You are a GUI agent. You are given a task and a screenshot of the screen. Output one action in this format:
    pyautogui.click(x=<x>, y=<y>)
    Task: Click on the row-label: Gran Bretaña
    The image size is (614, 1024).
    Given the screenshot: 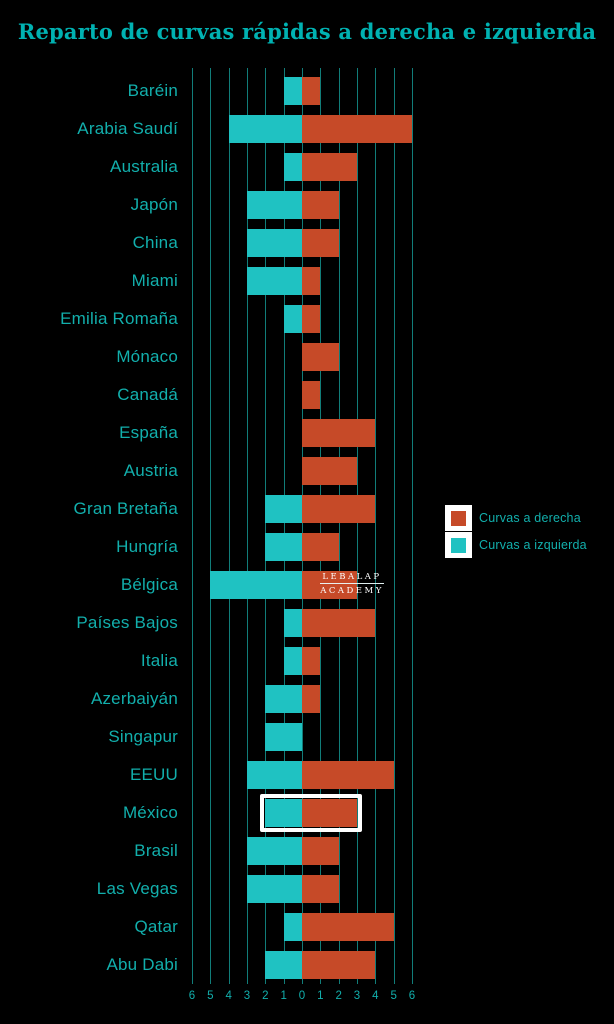 What is the action you would take?
    pyautogui.click(x=125, y=508)
    